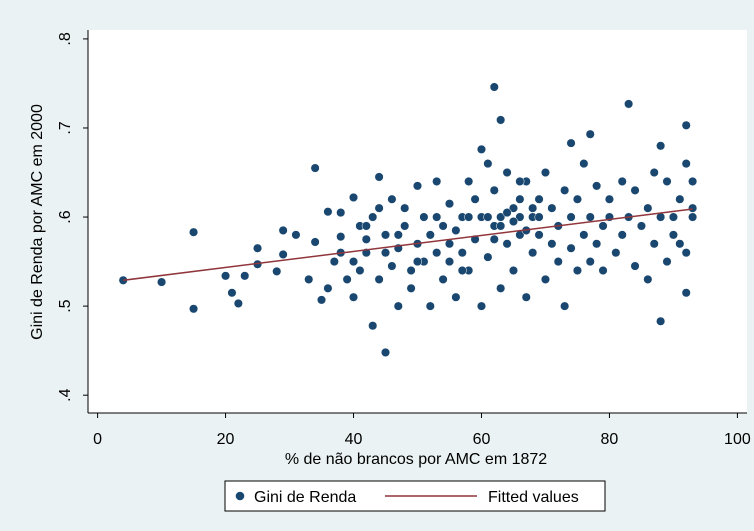 The width and height of the screenshot is (754, 531). I want to click on fitted-line, so click(408, 245).